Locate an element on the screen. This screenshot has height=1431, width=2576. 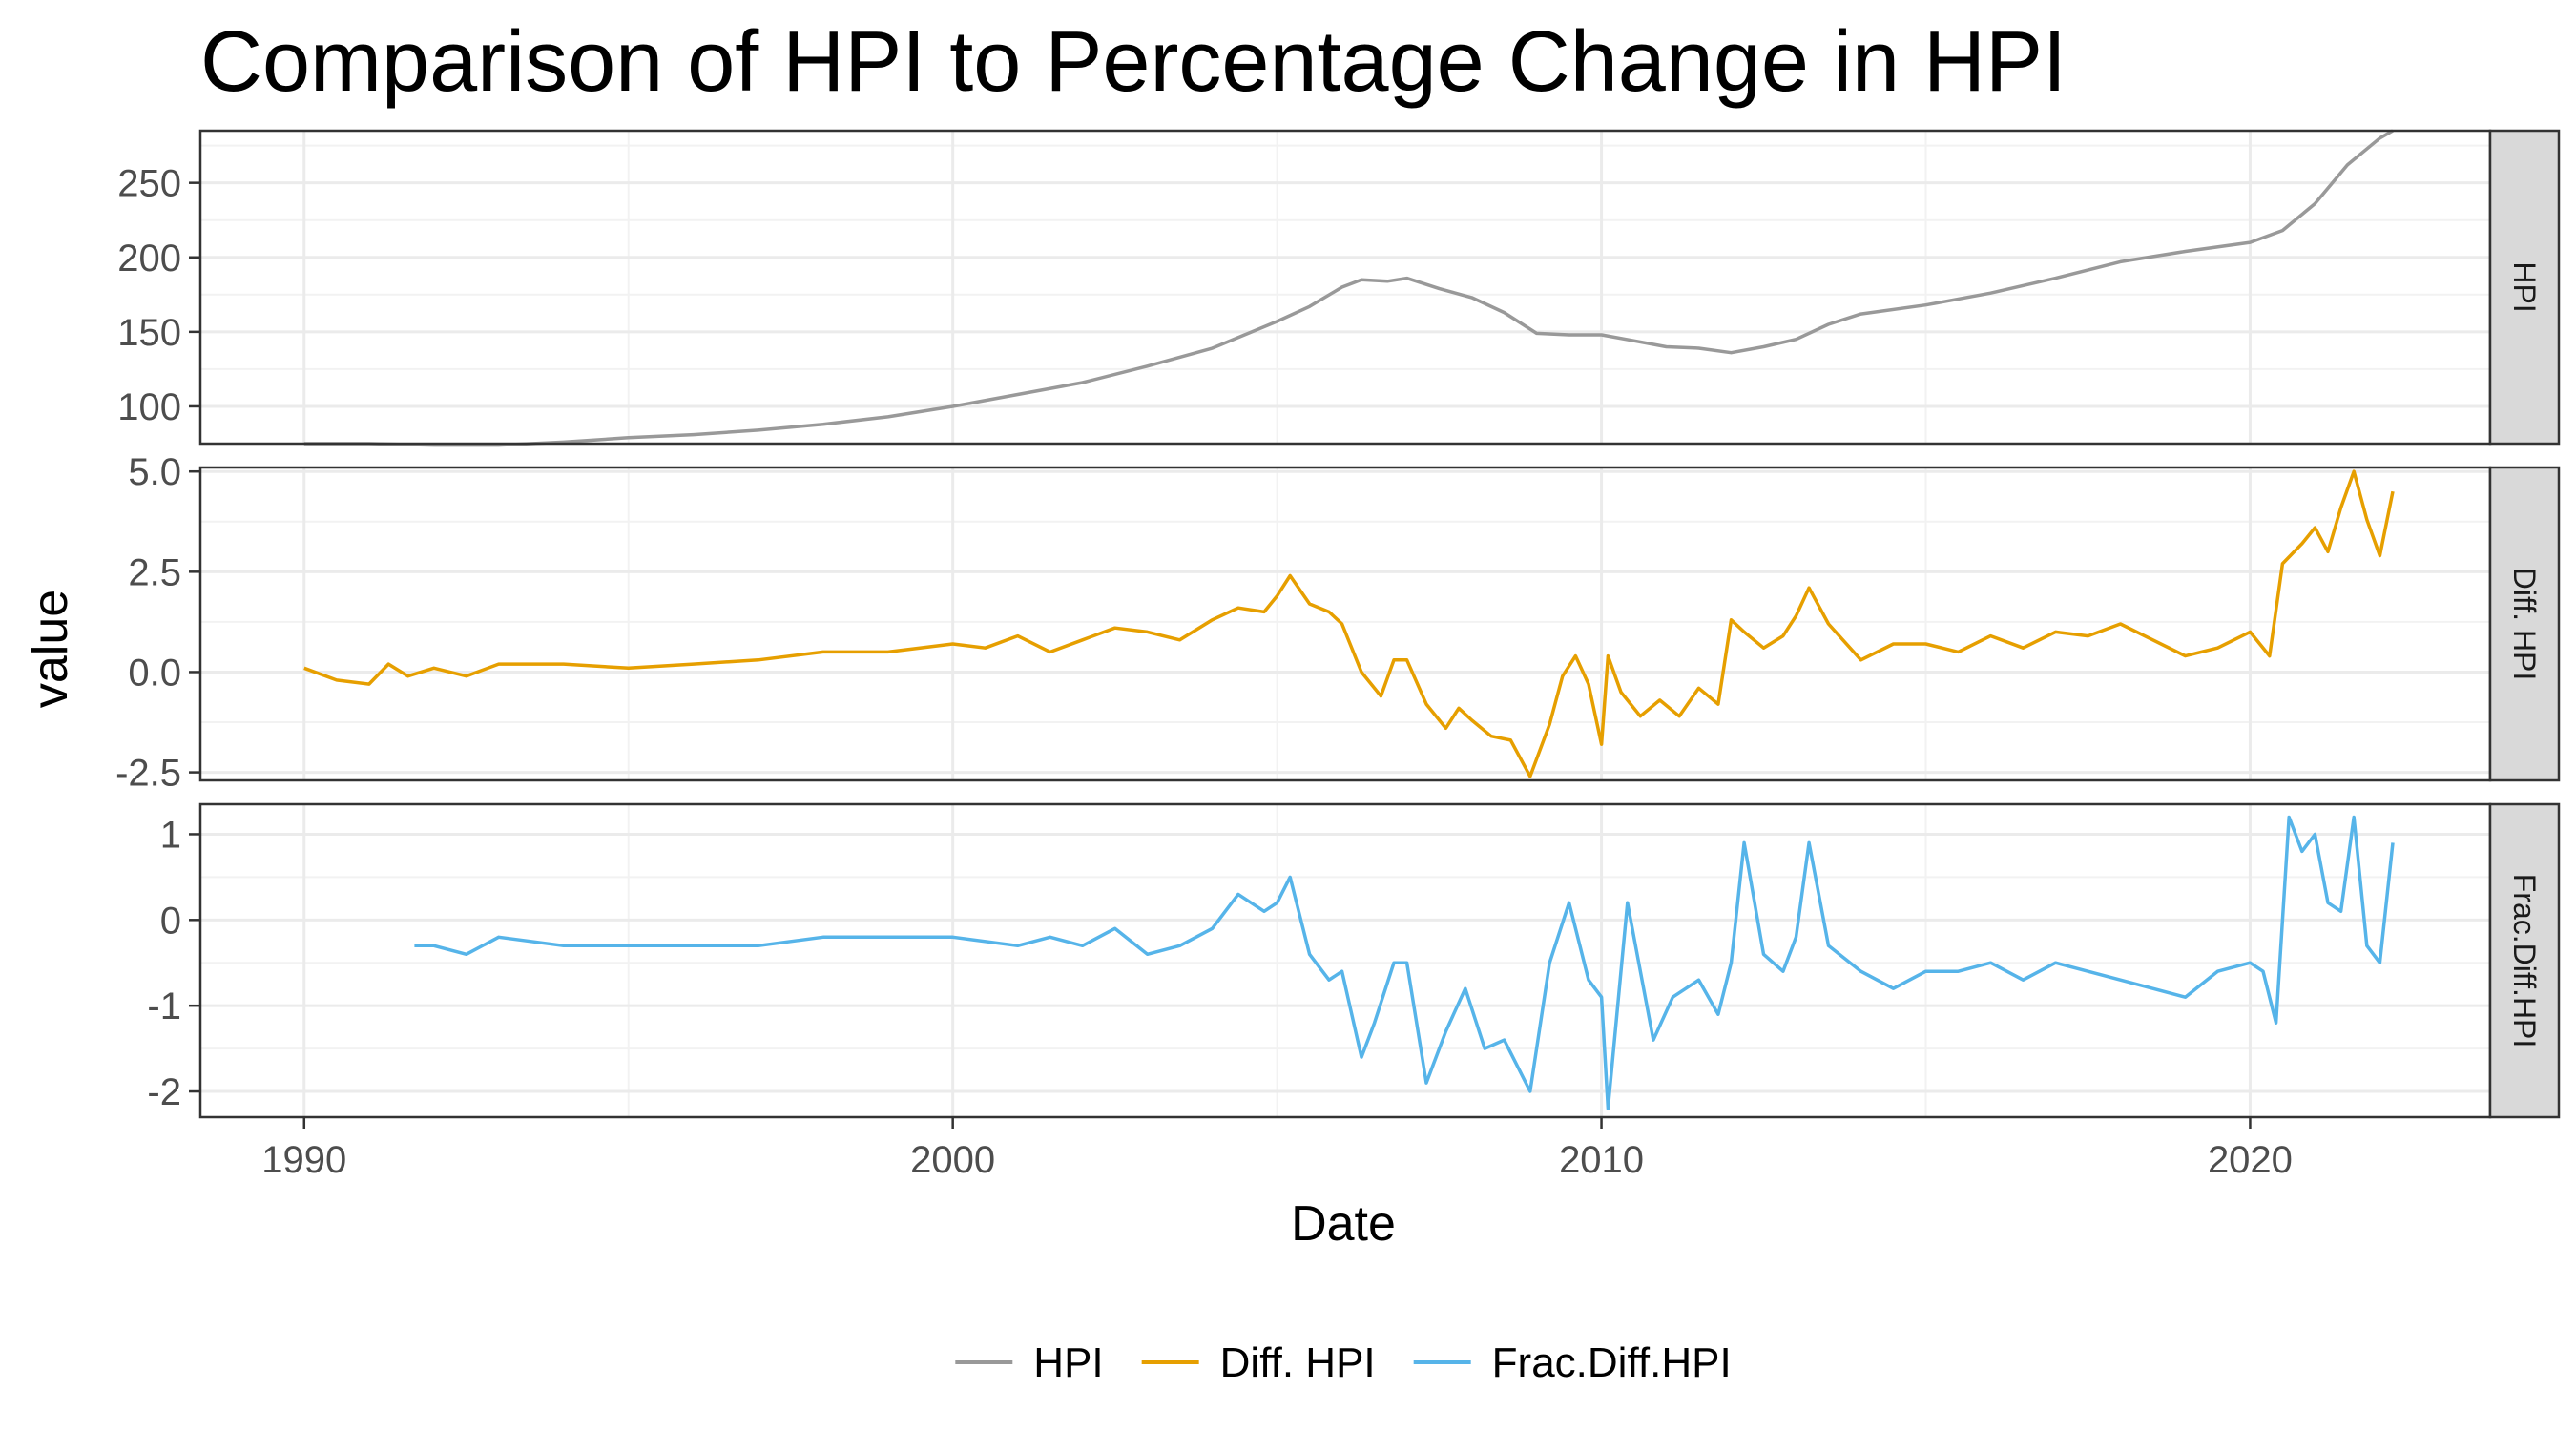
x-axis-title: Date is located at coordinates (1343, 1224).